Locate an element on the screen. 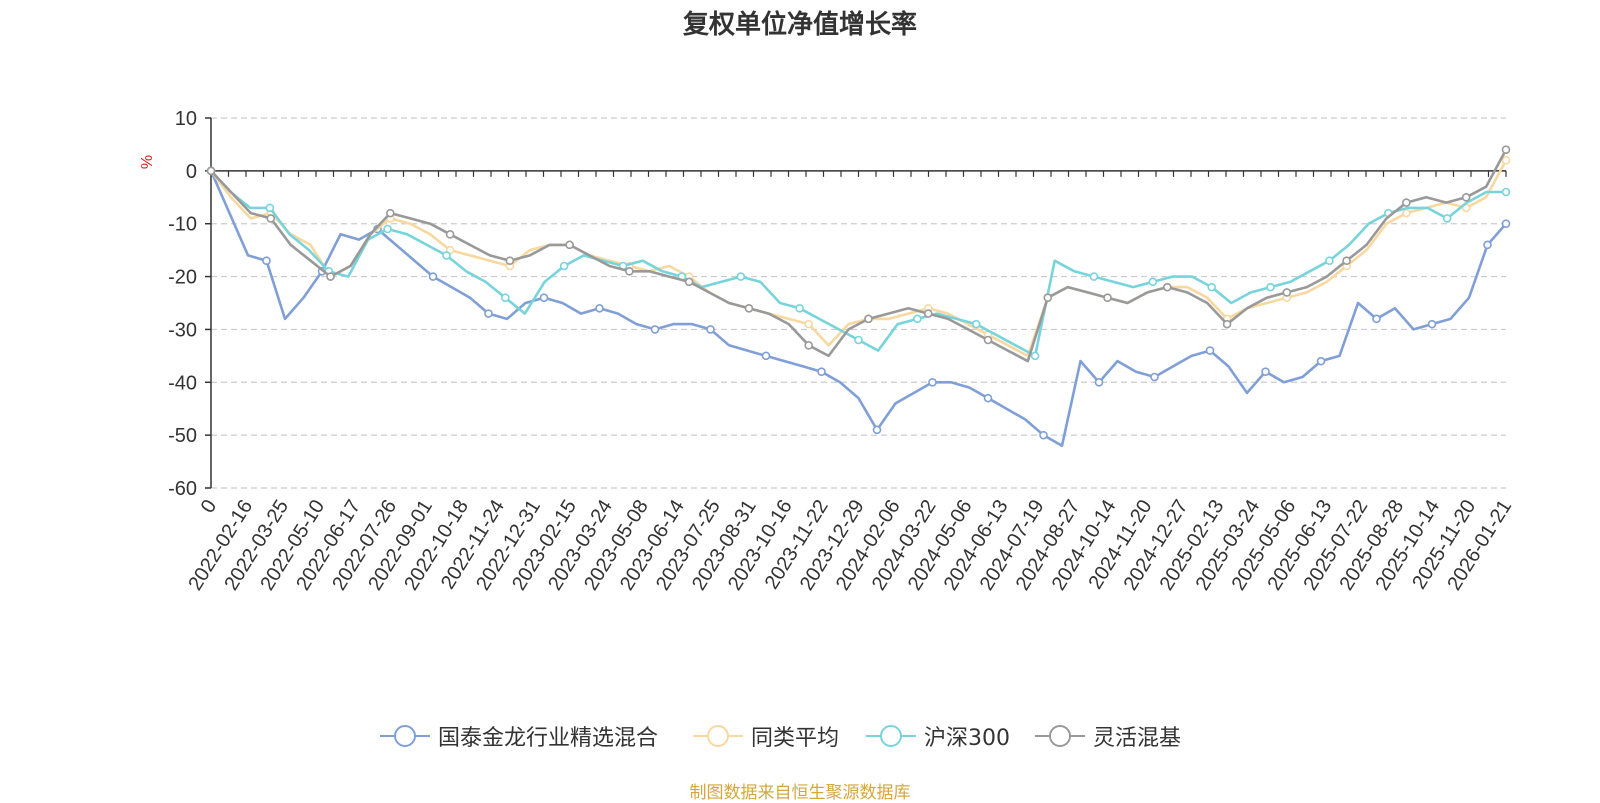 This screenshot has width=1600, height=803. legend-item-1: 同类平均 is located at coordinates (766, 736).